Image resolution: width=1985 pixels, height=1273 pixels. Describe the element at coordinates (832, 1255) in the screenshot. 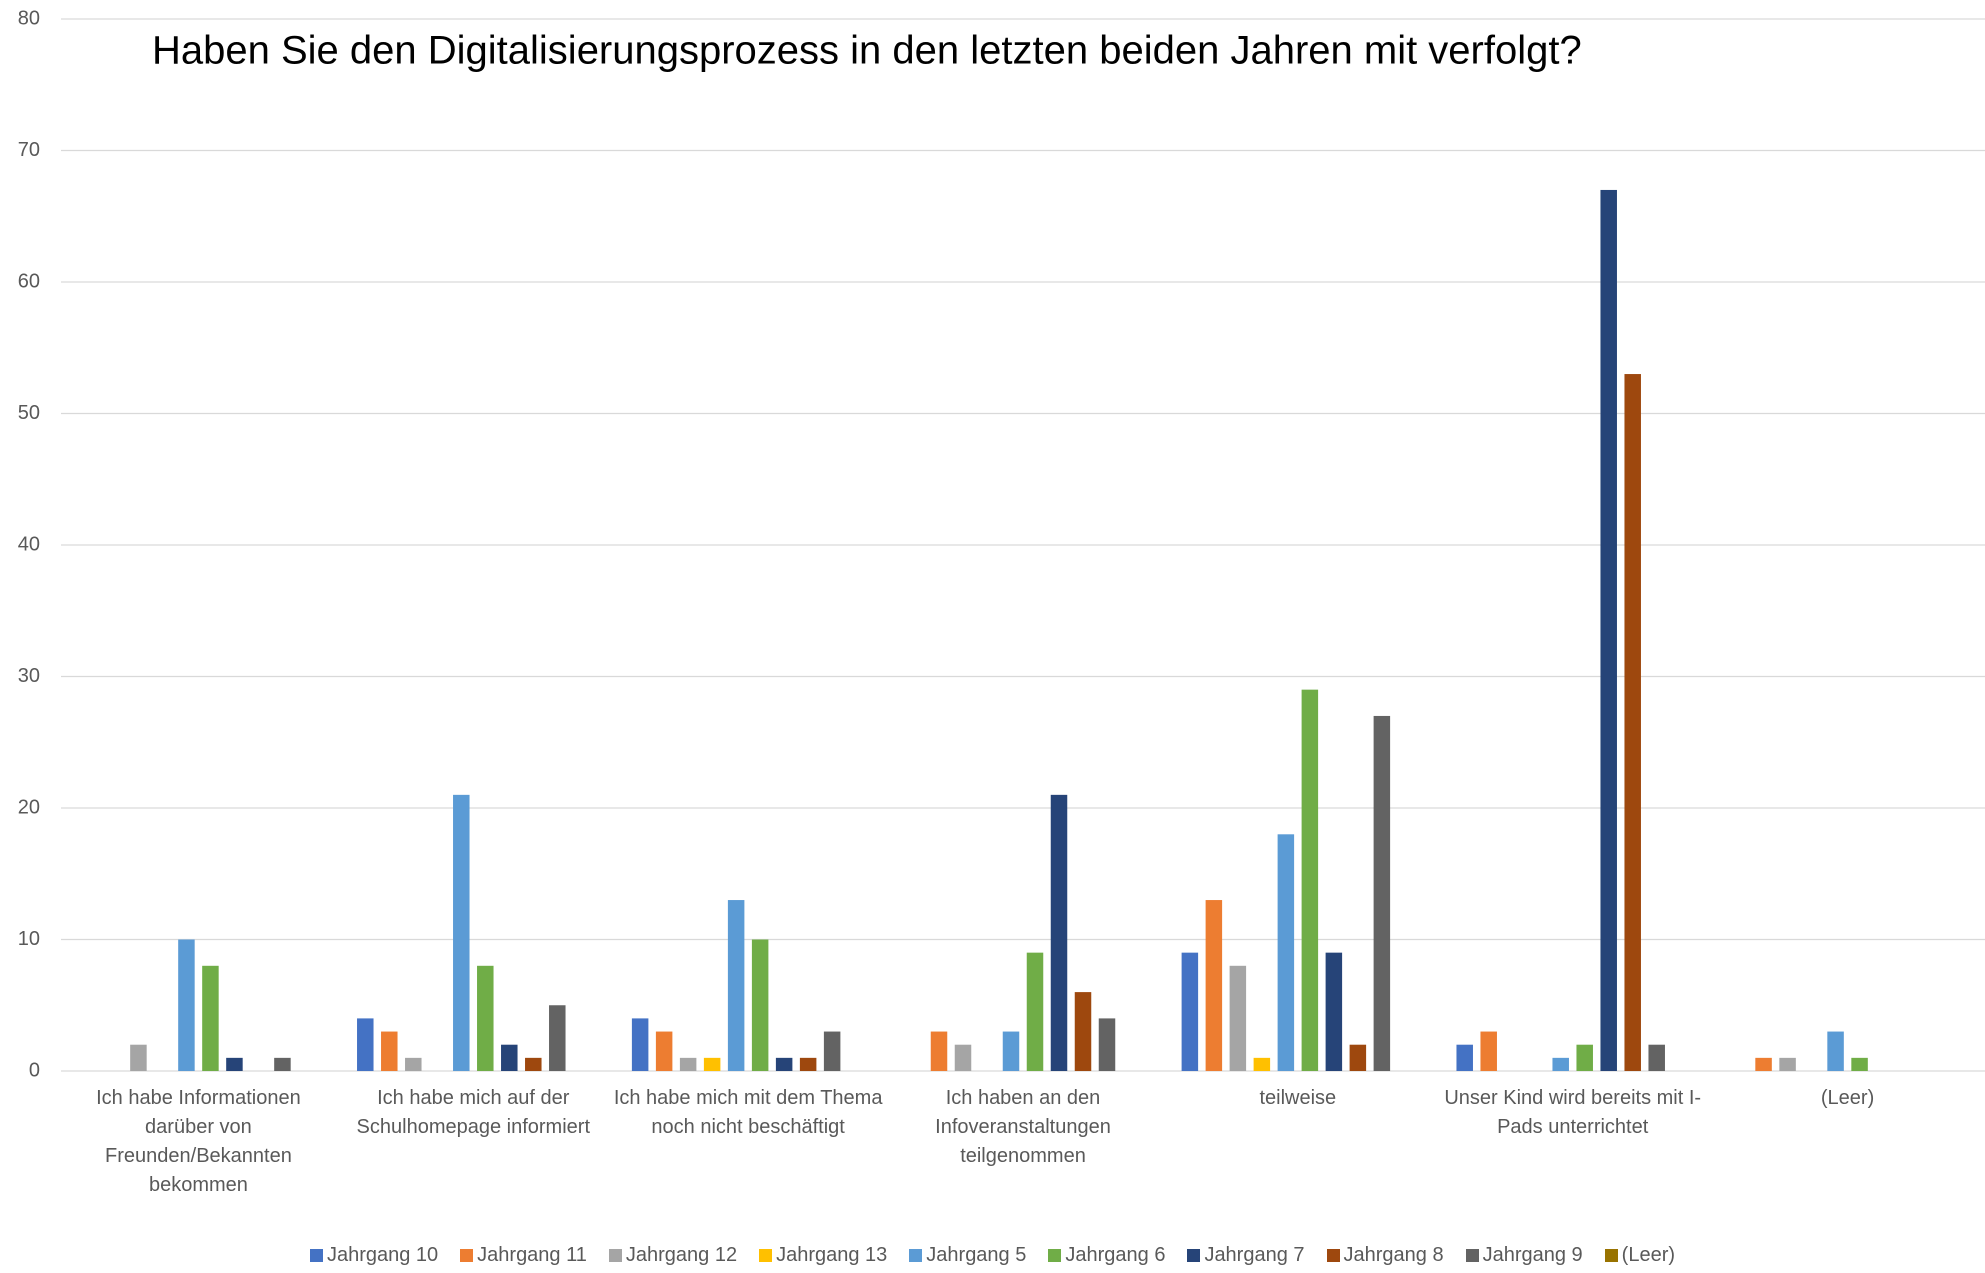

I see `legend-label: Jahrgang 13` at that location.